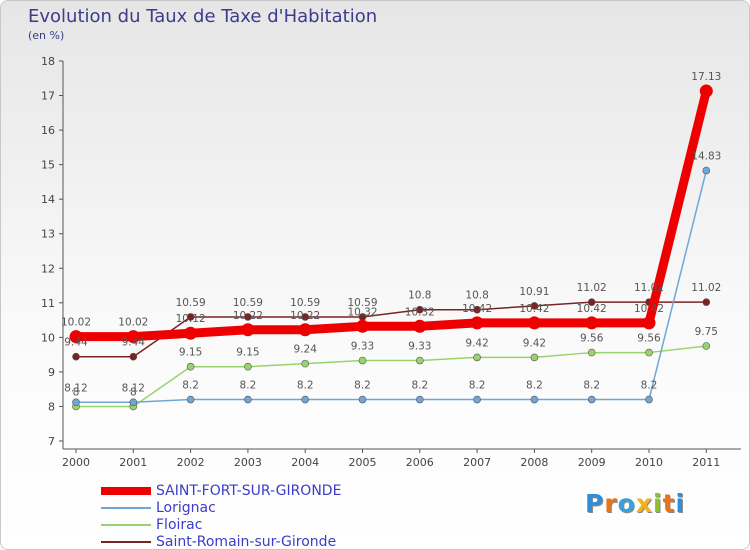 The width and height of the screenshot is (750, 550). What do you see at coordinates (706, 332) in the screenshot?
I see `data-label-floirac: 9.75` at bounding box center [706, 332].